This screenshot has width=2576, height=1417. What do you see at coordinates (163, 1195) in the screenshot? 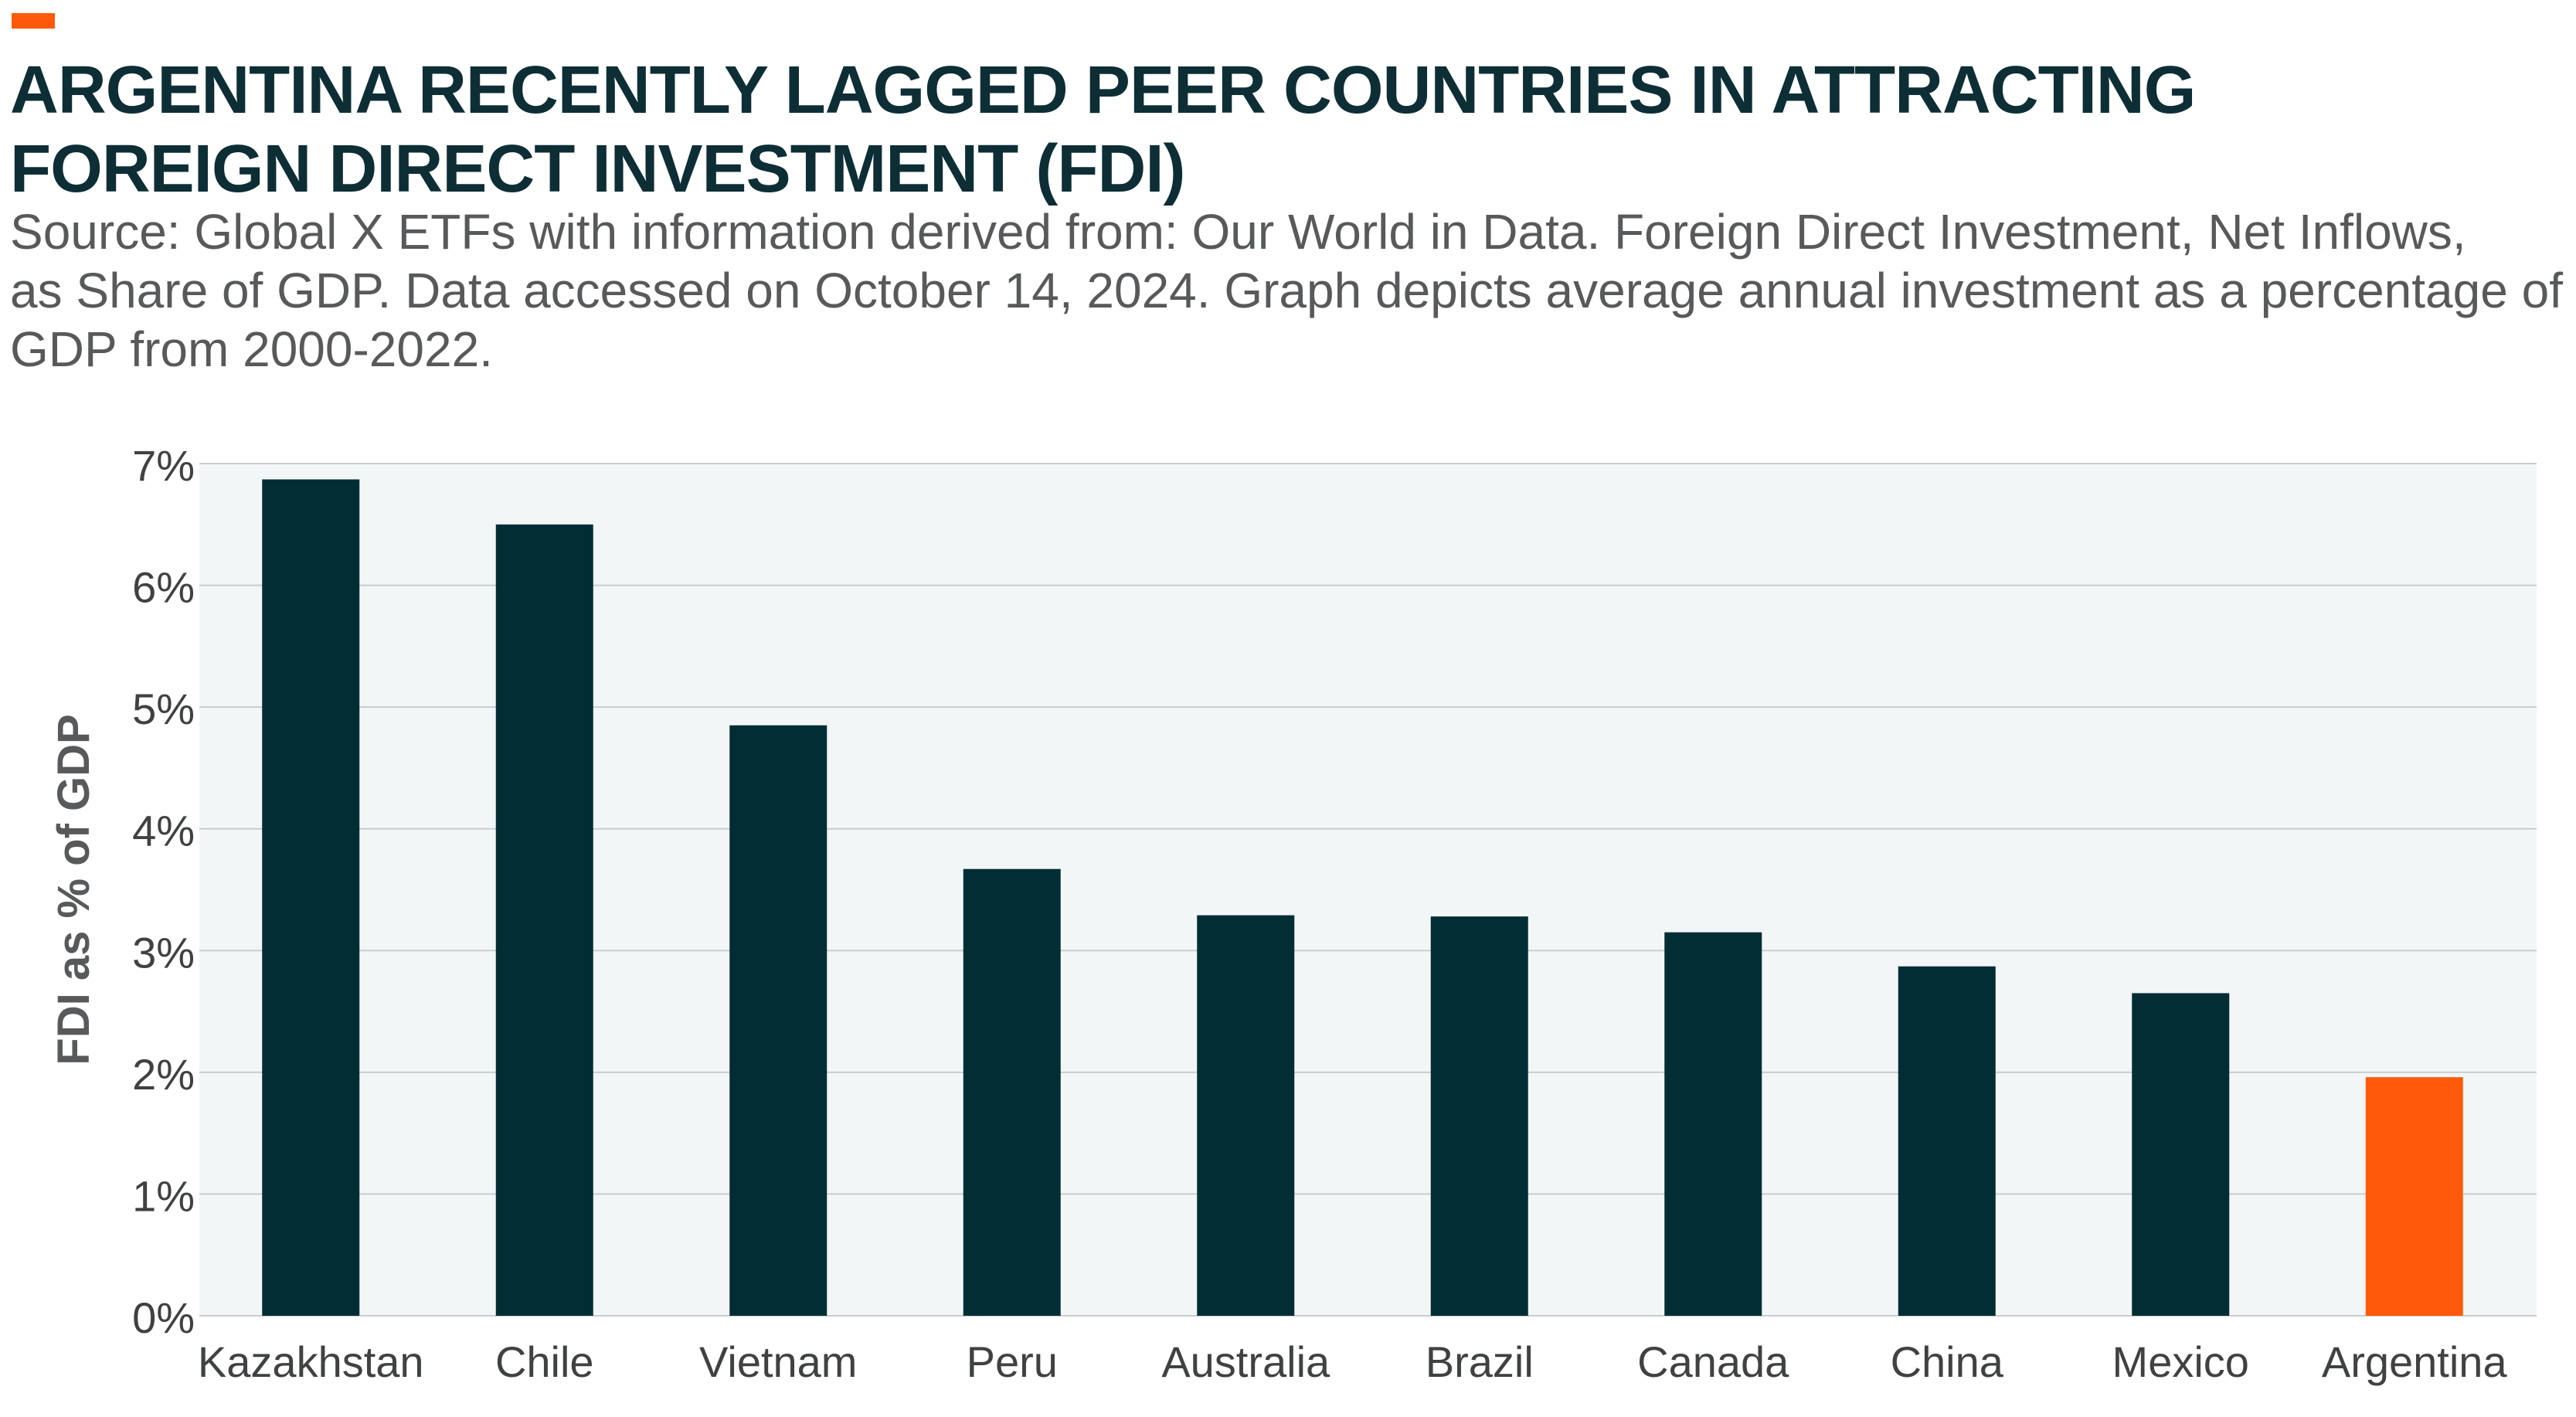
I see `y-tick-label: 1%` at bounding box center [163, 1195].